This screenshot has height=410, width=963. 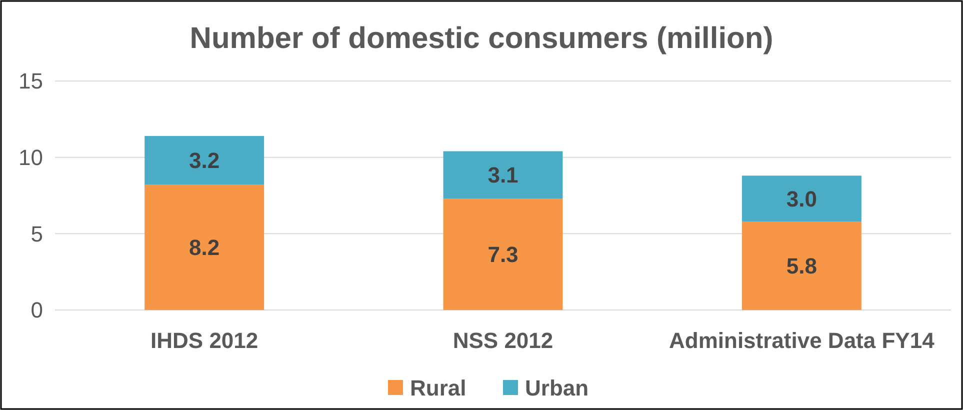 What do you see at coordinates (503, 340) in the screenshot?
I see `x-tick-label: NSS 2012` at bounding box center [503, 340].